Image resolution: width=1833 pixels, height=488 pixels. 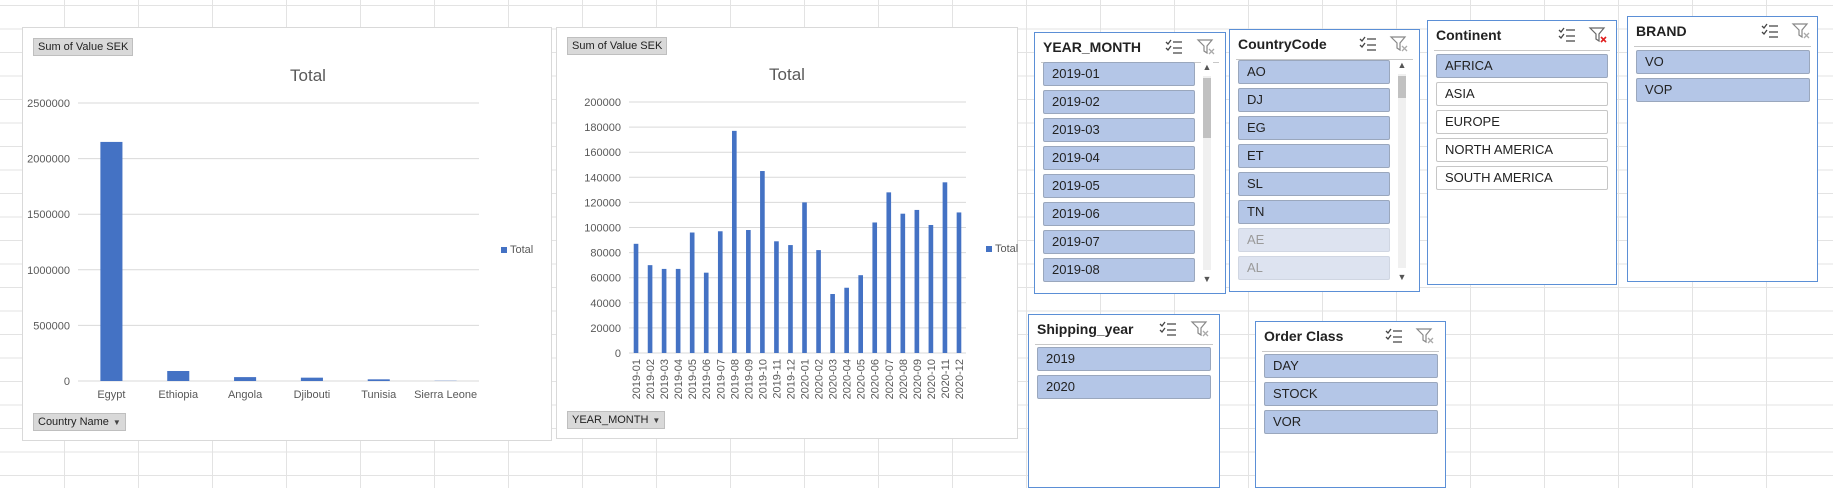 I want to click on slicer-item: 2019, so click(x=1124, y=359).